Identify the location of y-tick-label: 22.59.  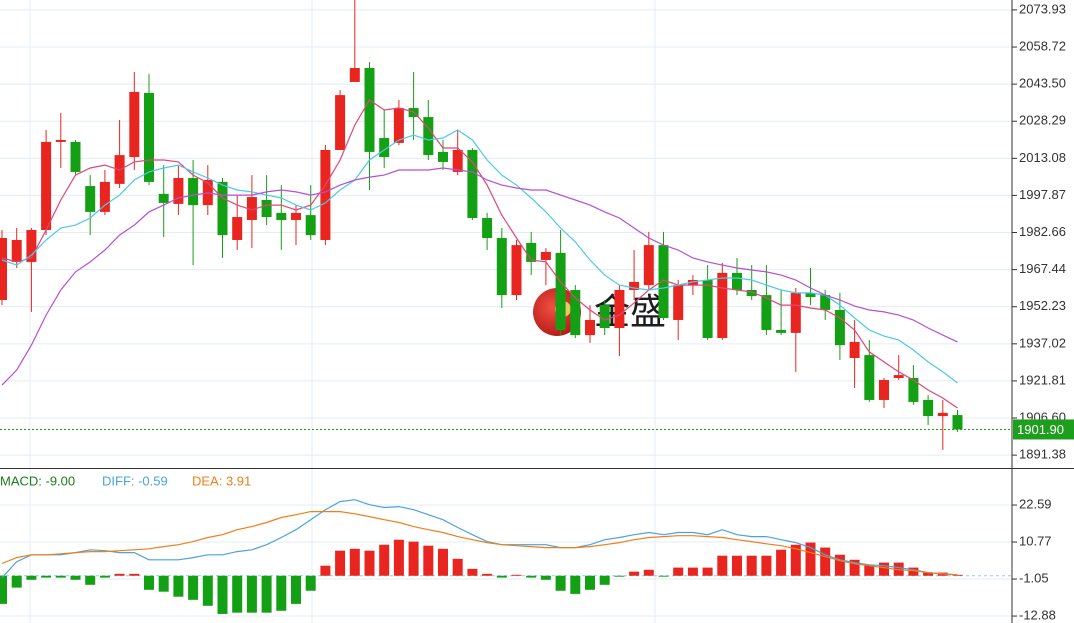
(1035, 503).